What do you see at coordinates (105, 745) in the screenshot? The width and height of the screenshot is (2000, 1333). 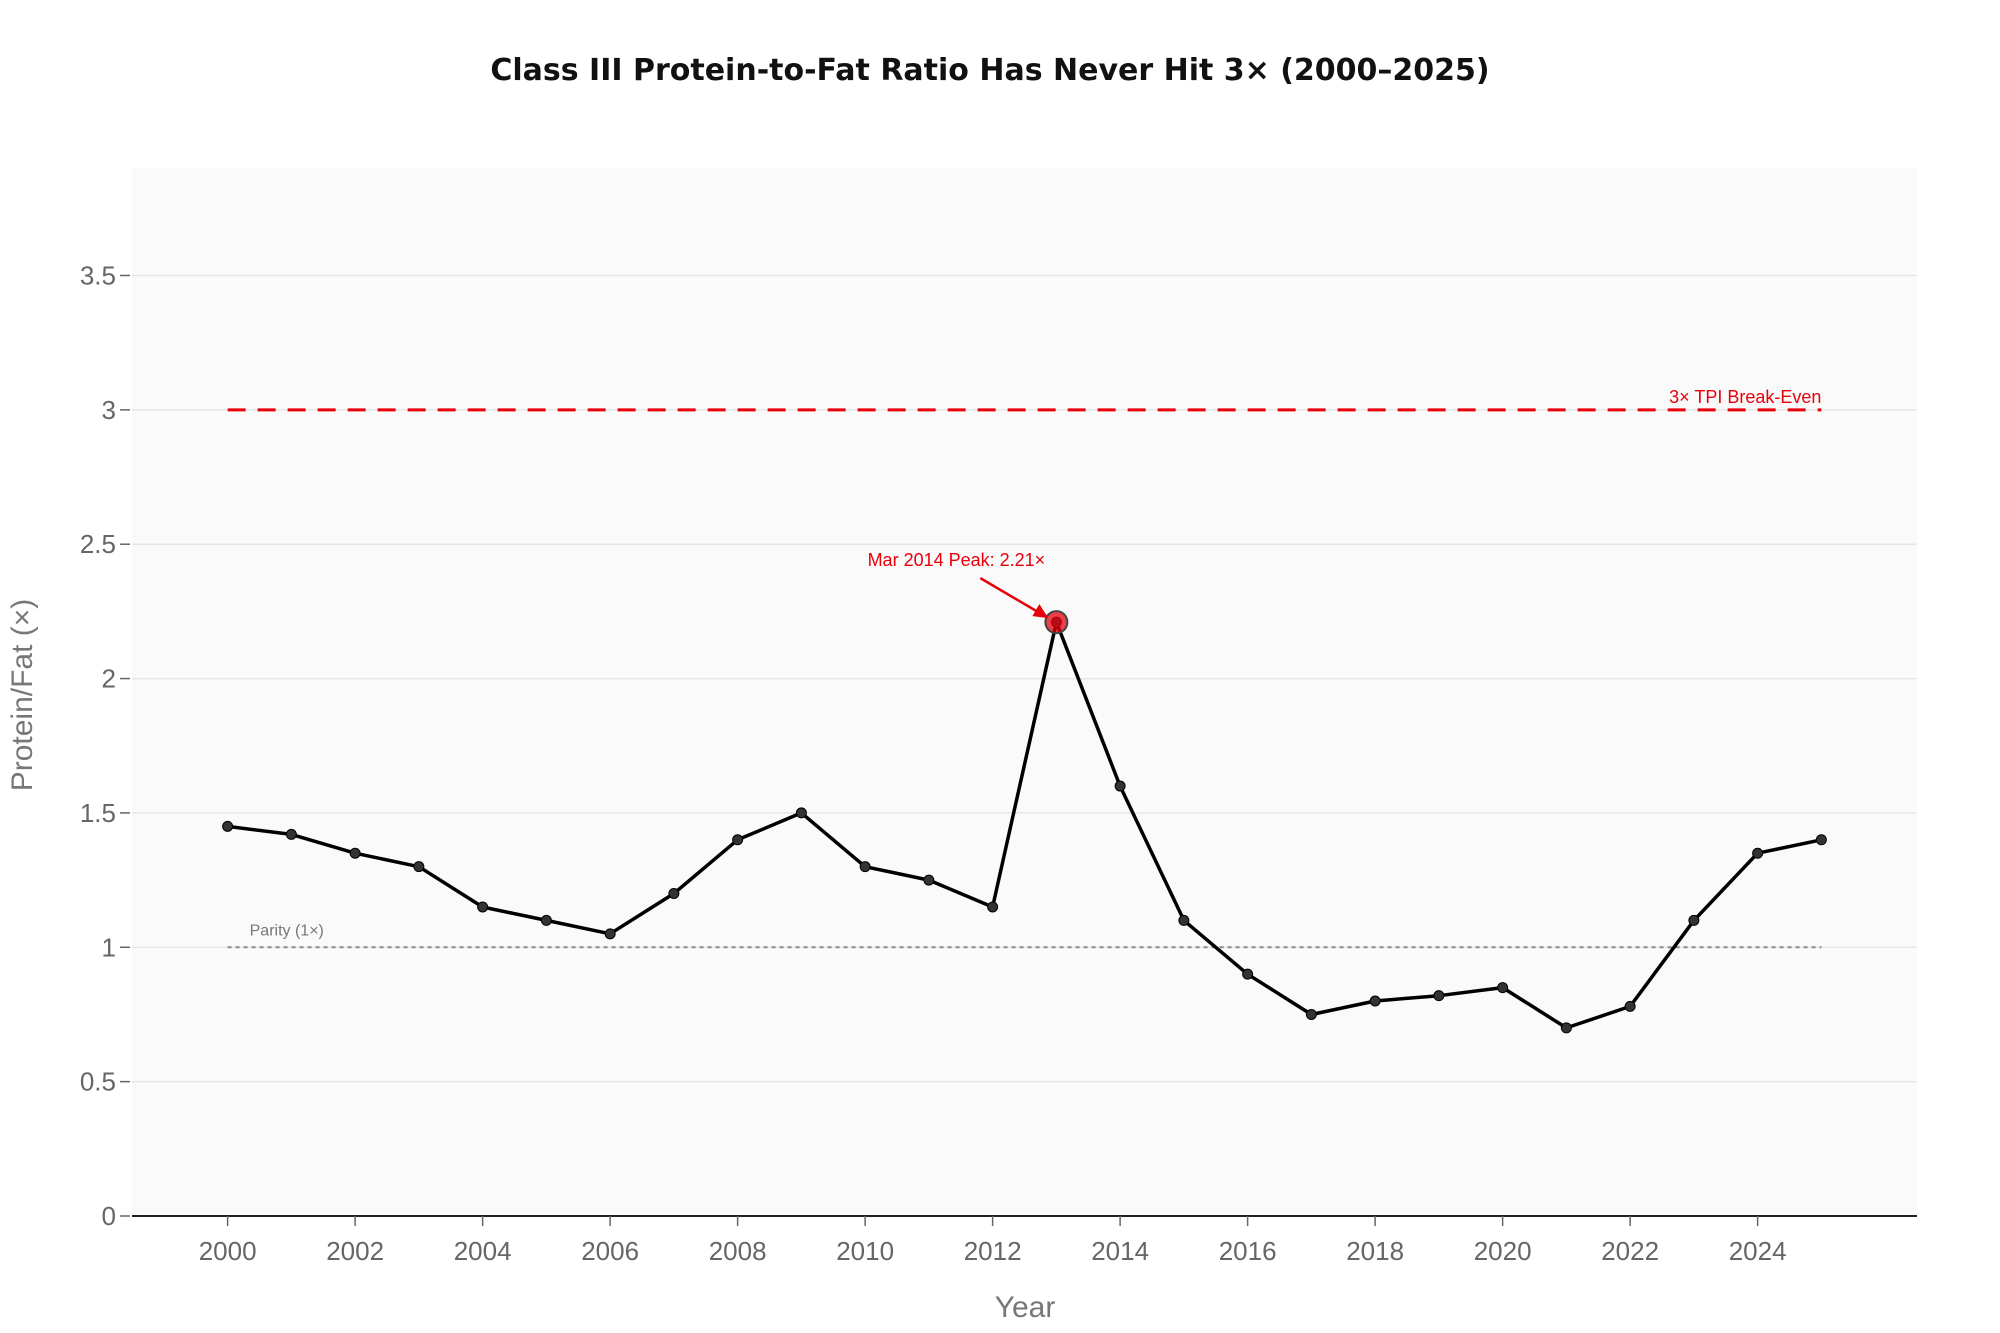 I see `y-axis-ticks: 0 0.5 1 1.5 2 2.5 3 3.5` at bounding box center [105, 745].